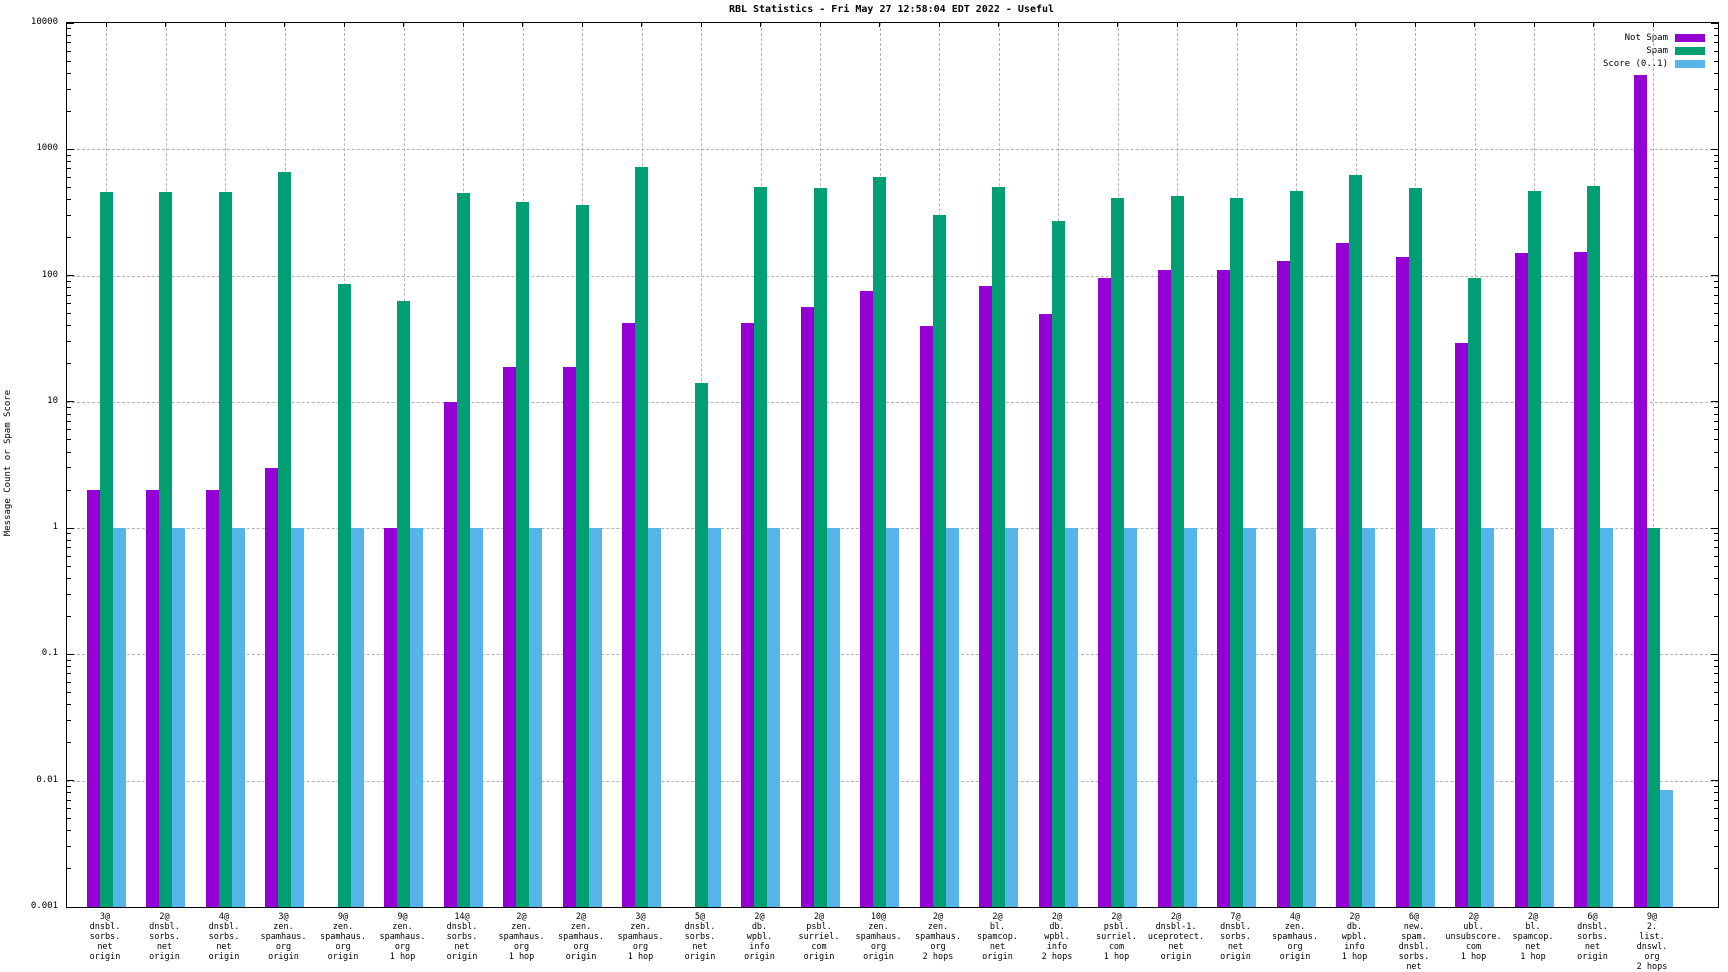 The image size is (1728, 972). Describe the element at coordinates (700, 937) in the screenshot. I see `x-tick-label: 5@ dnsbl. sorbs. net origin` at that location.